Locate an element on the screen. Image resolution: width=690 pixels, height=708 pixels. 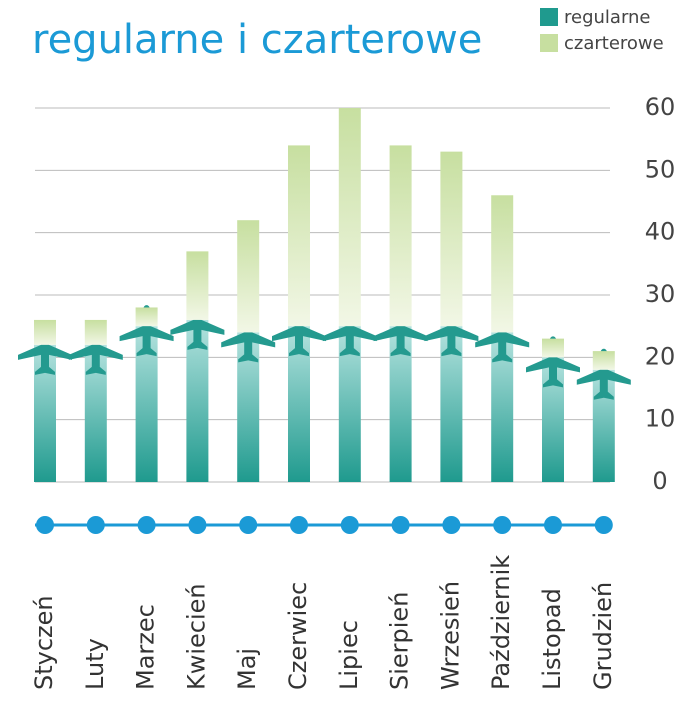
x-tick-label: Kwiecień is located at coordinates (196, 636).